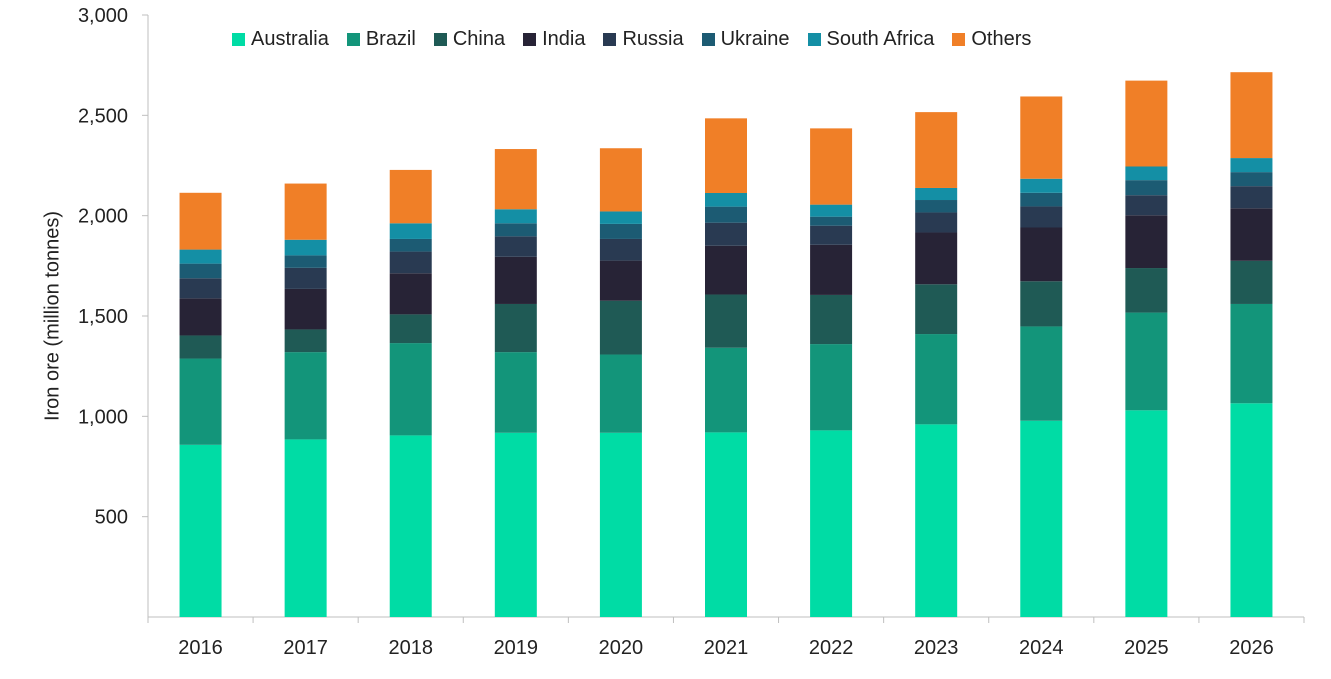 The width and height of the screenshot is (1331, 679). Describe the element at coordinates (564, 39) in the screenshot. I see `legend-label: India` at that location.